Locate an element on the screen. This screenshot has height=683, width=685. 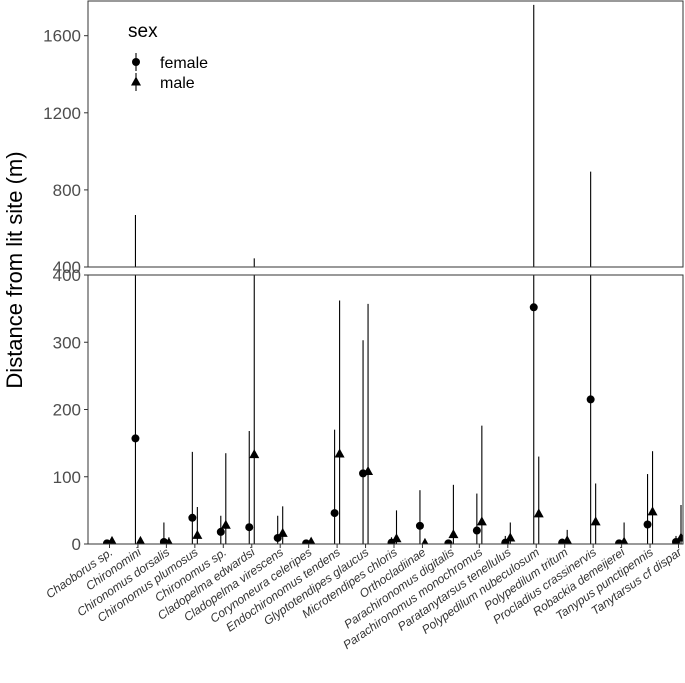
legend-key-male is located at coordinates (136, 81).